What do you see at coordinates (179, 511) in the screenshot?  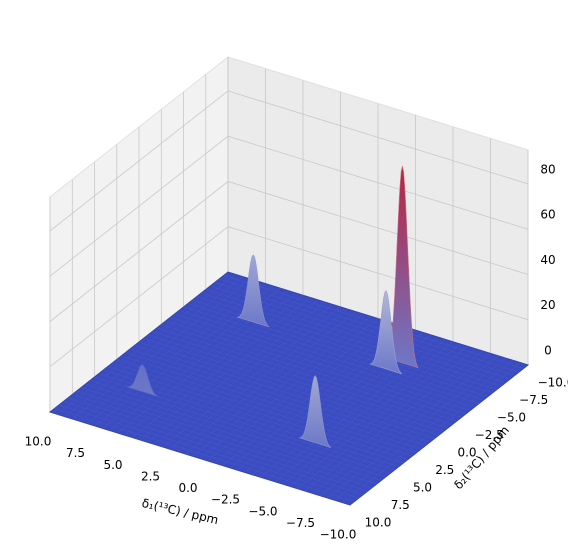 I see `x-axis-label: δ₁(¹³C) / ppm` at bounding box center [179, 511].